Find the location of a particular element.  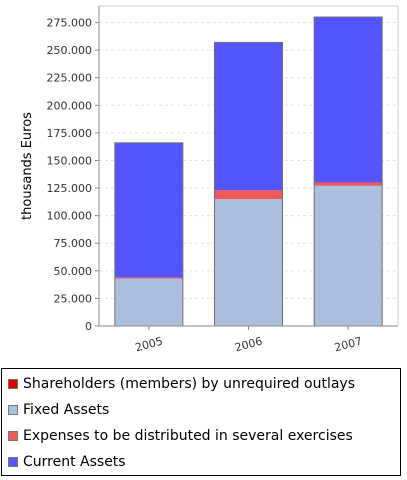

y-tick-label: 150.000 is located at coordinates (70, 160).